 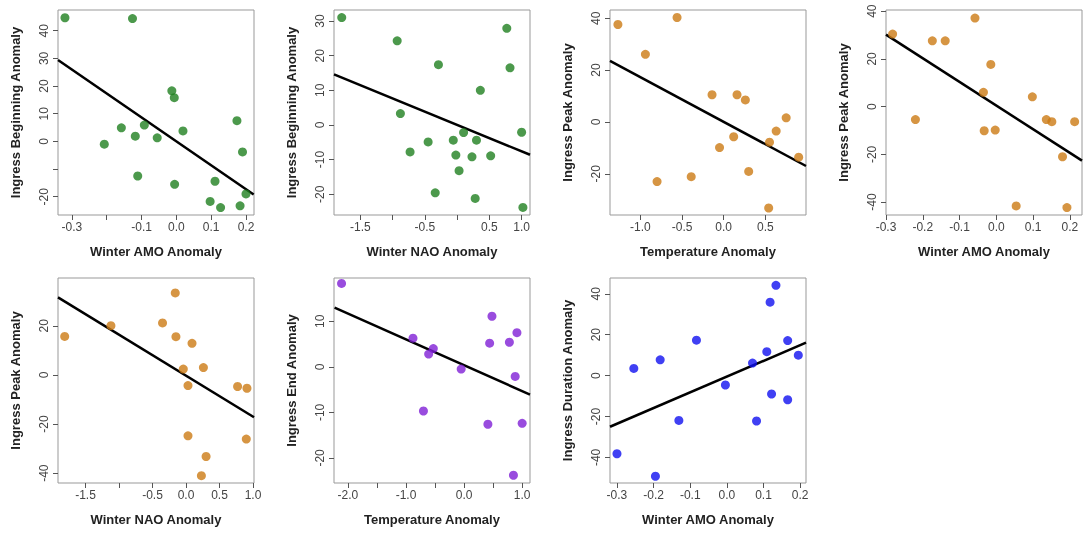 What do you see at coordinates (156, 519) in the screenshot?
I see `x-axis-title: Winter NAO Anomaly` at bounding box center [156, 519].